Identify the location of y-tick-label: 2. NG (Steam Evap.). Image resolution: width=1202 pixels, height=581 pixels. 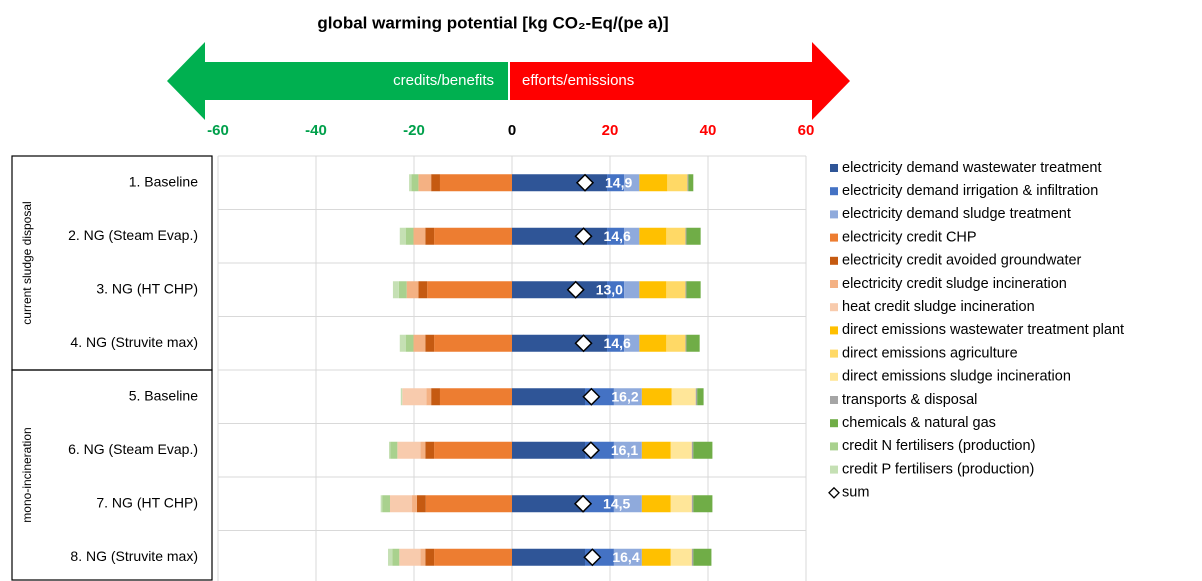
(133, 235).